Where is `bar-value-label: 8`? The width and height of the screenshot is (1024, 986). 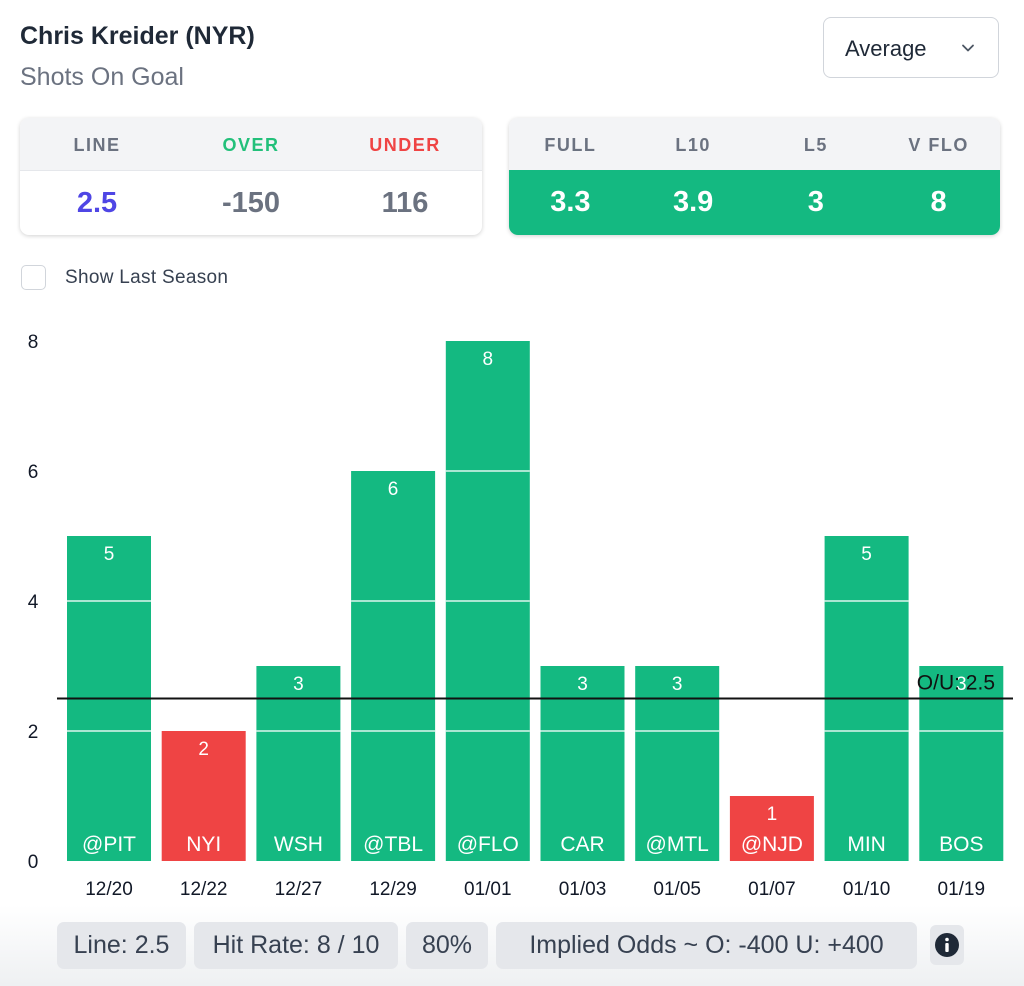
bar-value-label: 8 is located at coordinates (488, 359).